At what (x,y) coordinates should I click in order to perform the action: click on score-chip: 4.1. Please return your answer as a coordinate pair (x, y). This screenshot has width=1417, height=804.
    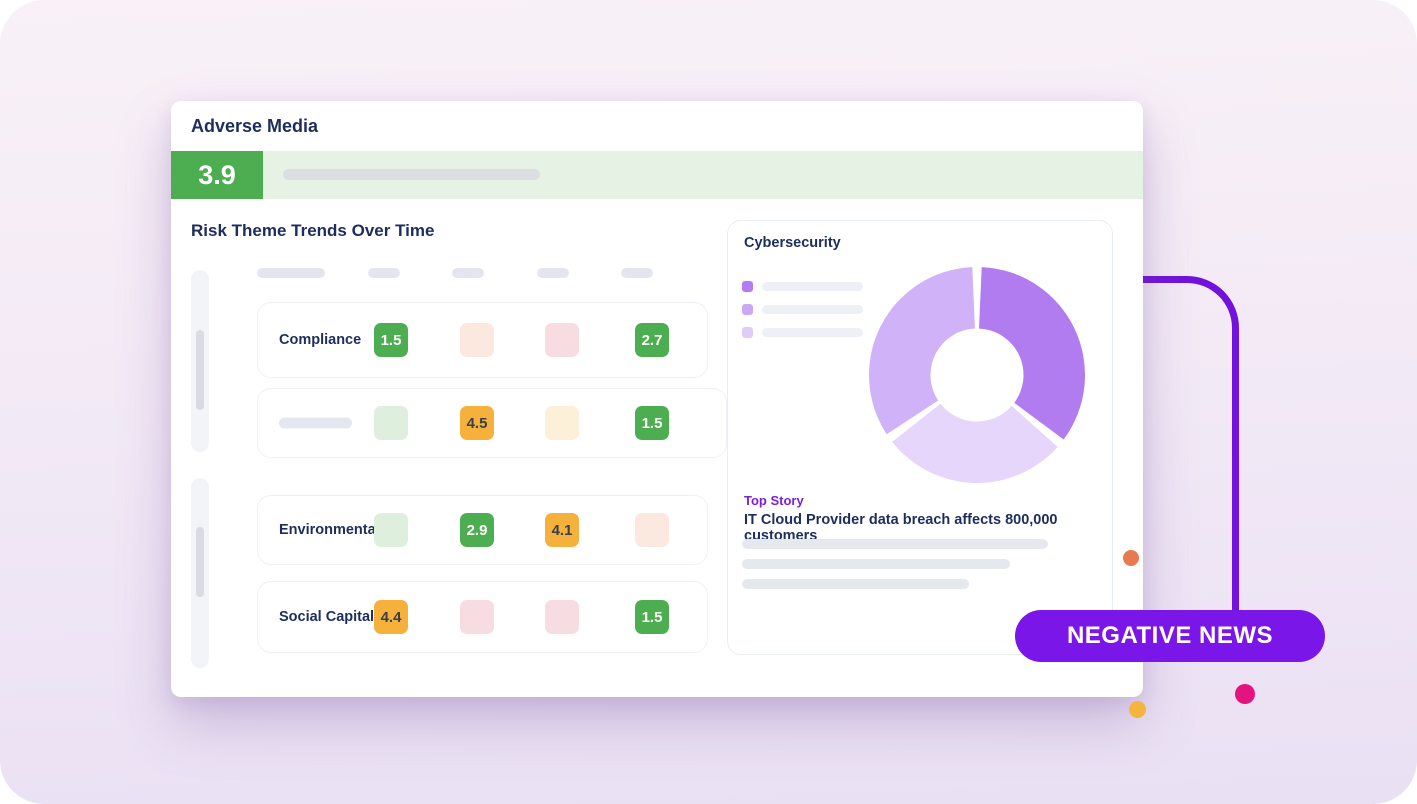
    Looking at the image, I should click on (562, 530).